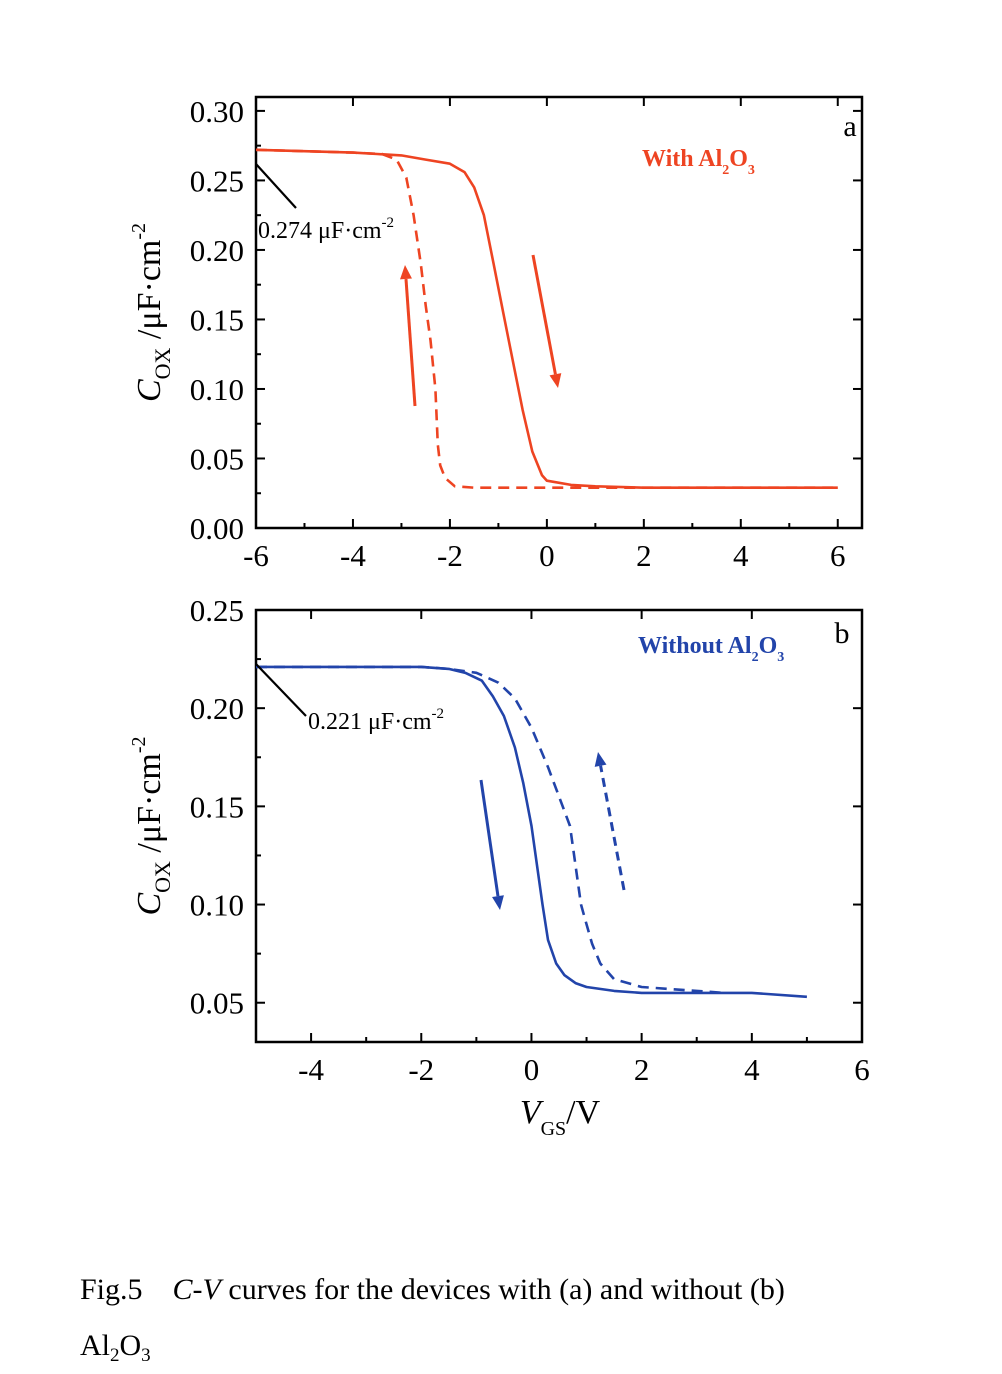  Describe the element at coordinates (376, 720) in the screenshot. I see `annotation-label: 0.221 μF·cm-2` at that location.